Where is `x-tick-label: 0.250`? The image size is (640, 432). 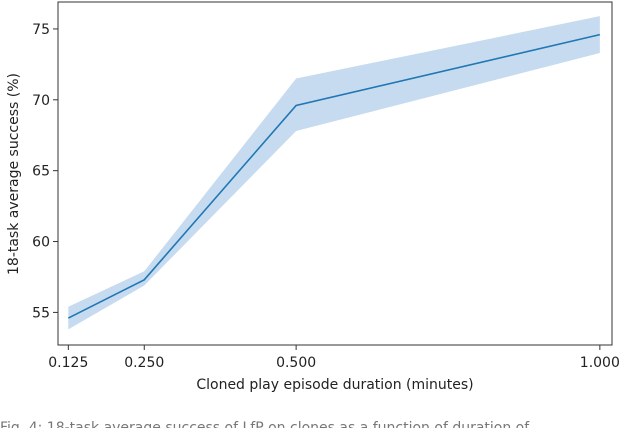
x-tick-label: 0.250 is located at coordinates (144, 363).